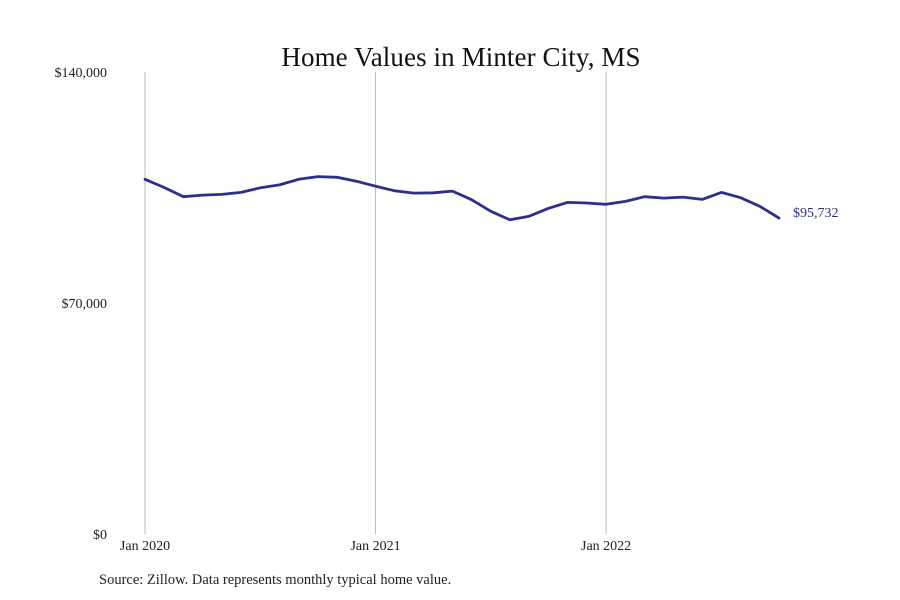 The height and width of the screenshot is (600, 900). I want to click on series-line, so click(462, 198).